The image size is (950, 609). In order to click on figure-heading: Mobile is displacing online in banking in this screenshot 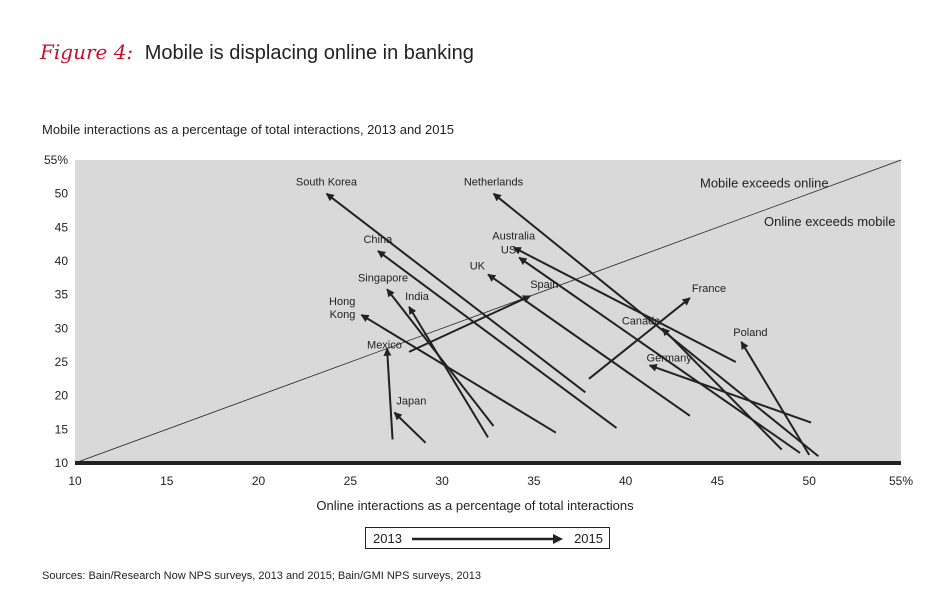, I will do `click(309, 53)`.